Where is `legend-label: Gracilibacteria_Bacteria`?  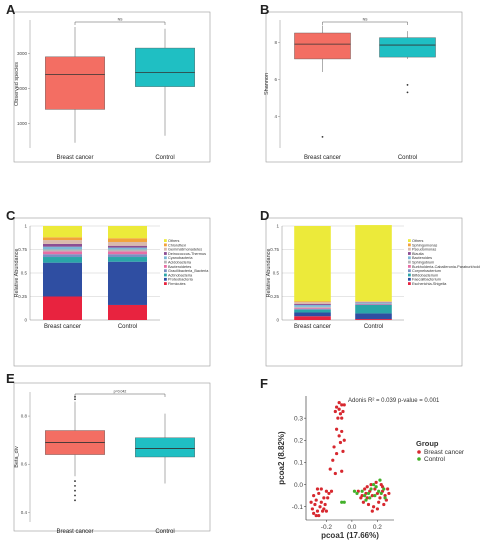
legend-label: Gracilibacteria_Bacteria is located at coordinates (188, 271).